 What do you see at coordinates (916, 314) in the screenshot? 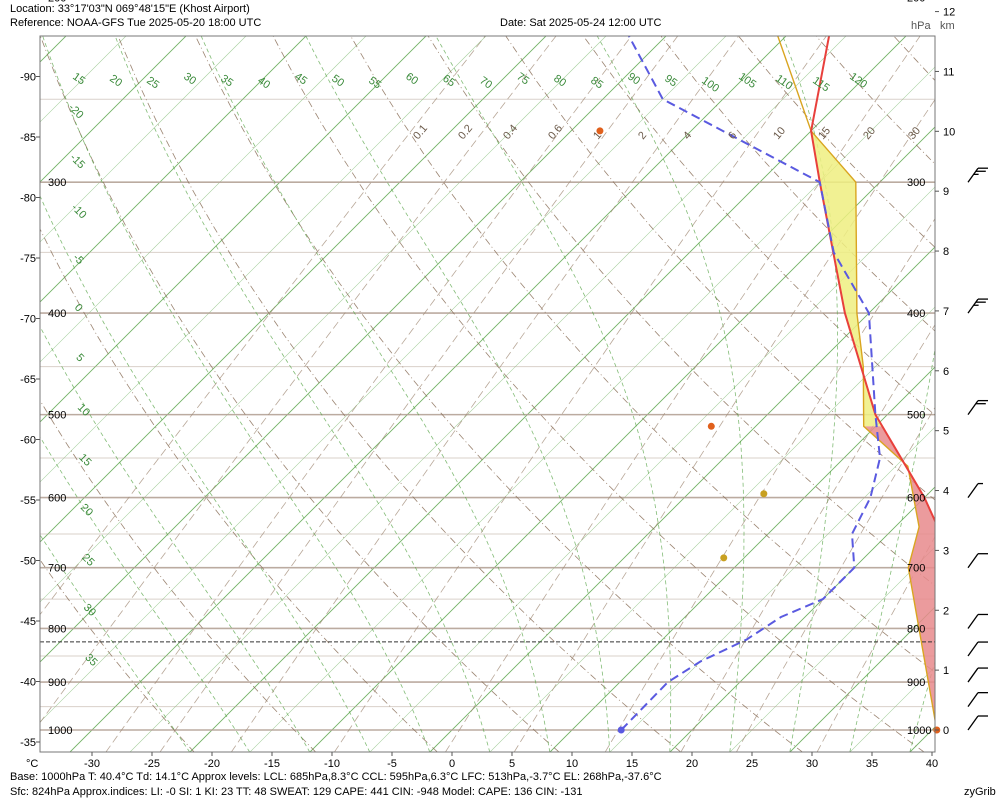
I see `pressure-label-right: 400` at bounding box center [916, 314].